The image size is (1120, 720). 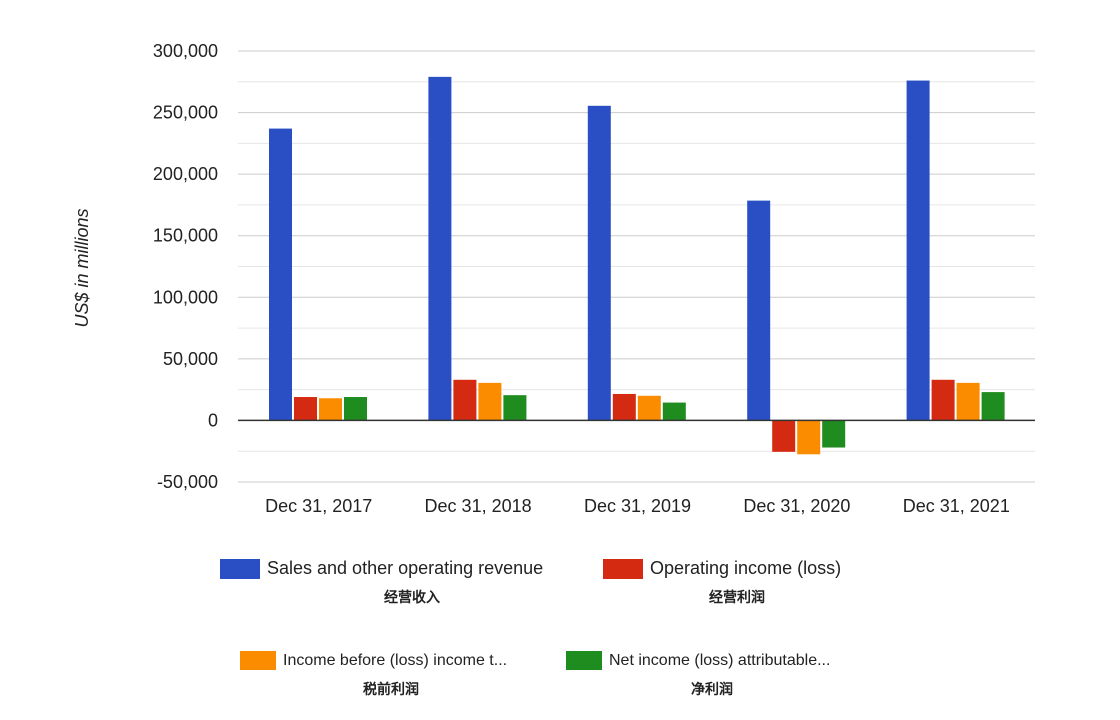 I want to click on legend-item-1: Sales and other operating revenue, so click(x=381, y=568).